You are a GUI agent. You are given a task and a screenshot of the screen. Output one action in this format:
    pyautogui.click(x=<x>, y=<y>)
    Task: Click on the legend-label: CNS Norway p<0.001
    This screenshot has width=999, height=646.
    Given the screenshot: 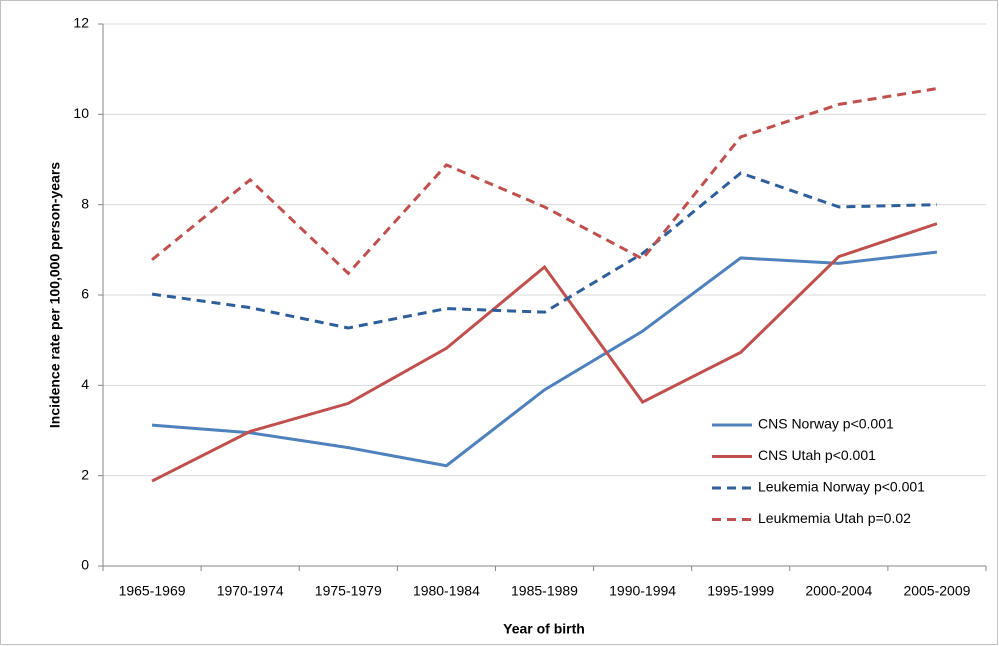 What is the action you would take?
    pyautogui.click(x=826, y=424)
    